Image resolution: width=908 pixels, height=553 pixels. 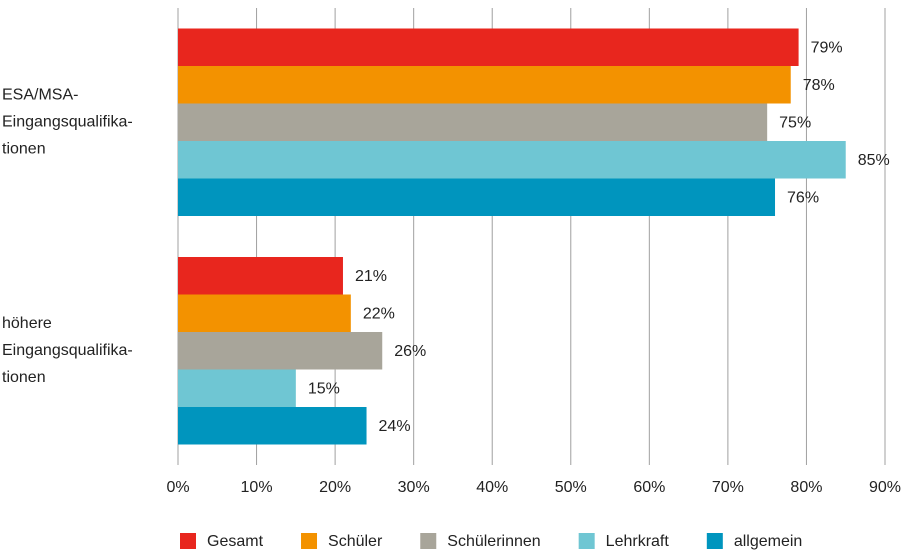 What do you see at coordinates (493, 541) in the screenshot?
I see `legend-label: Schülerinnen` at bounding box center [493, 541].